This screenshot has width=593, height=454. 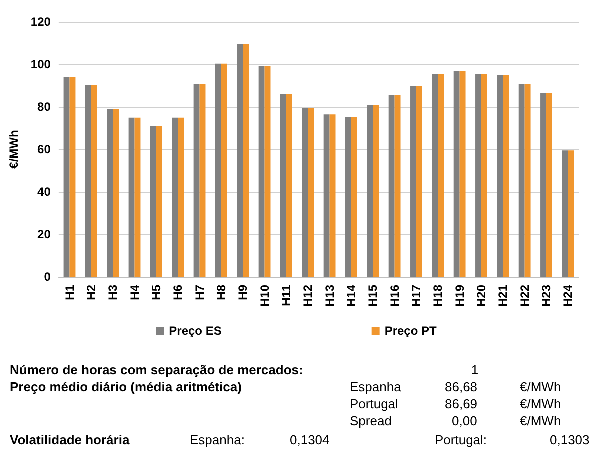 I want to click on x-tick-label: H19, so click(x=459, y=296).